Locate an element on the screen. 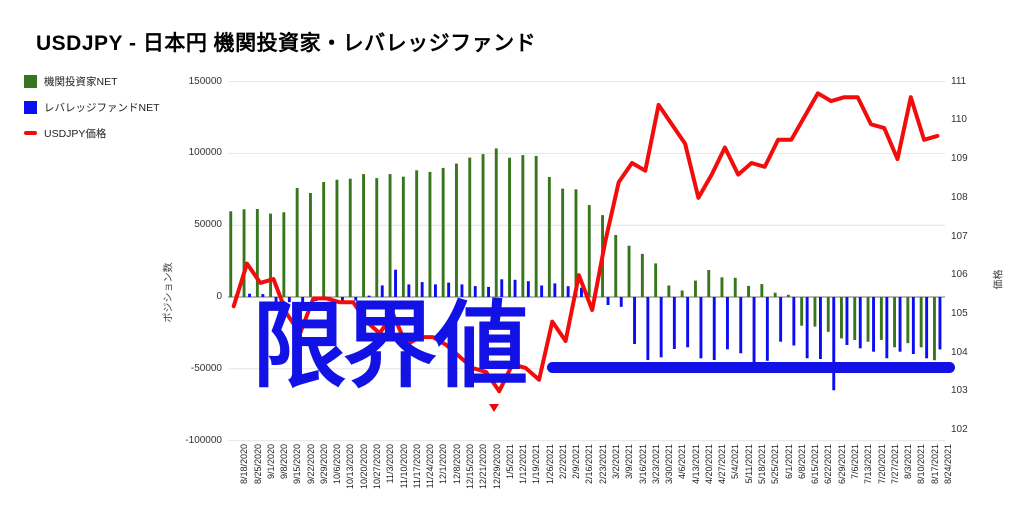 The width and height of the screenshot is (1024, 521). x-axis-date-label: 5/18/2021 is located at coordinates (762, 464).